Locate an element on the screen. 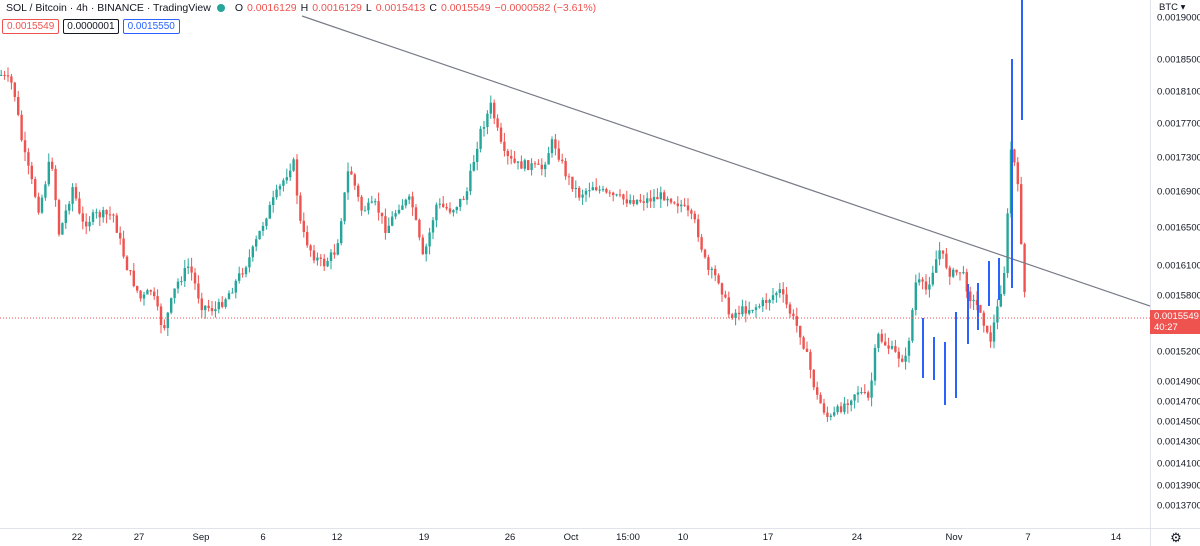 The height and width of the screenshot is (546, 1200). buy-button: 0.0015550 is located at coordinates (151, 26).